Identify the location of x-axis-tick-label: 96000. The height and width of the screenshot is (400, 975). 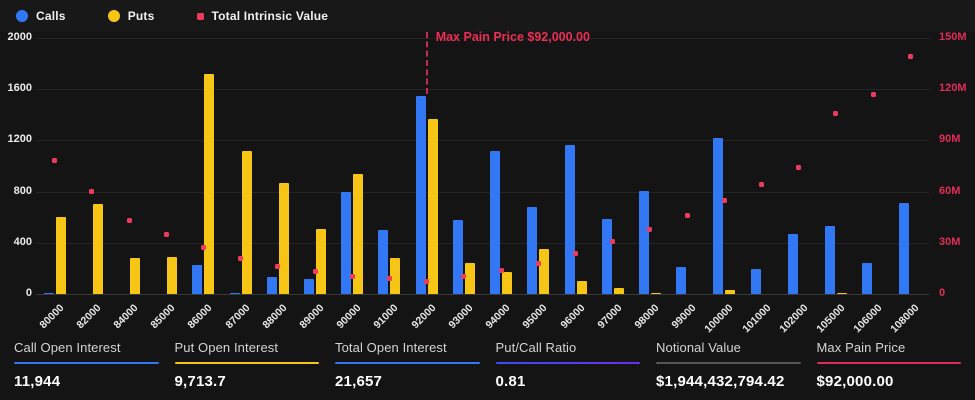
(572, 317).